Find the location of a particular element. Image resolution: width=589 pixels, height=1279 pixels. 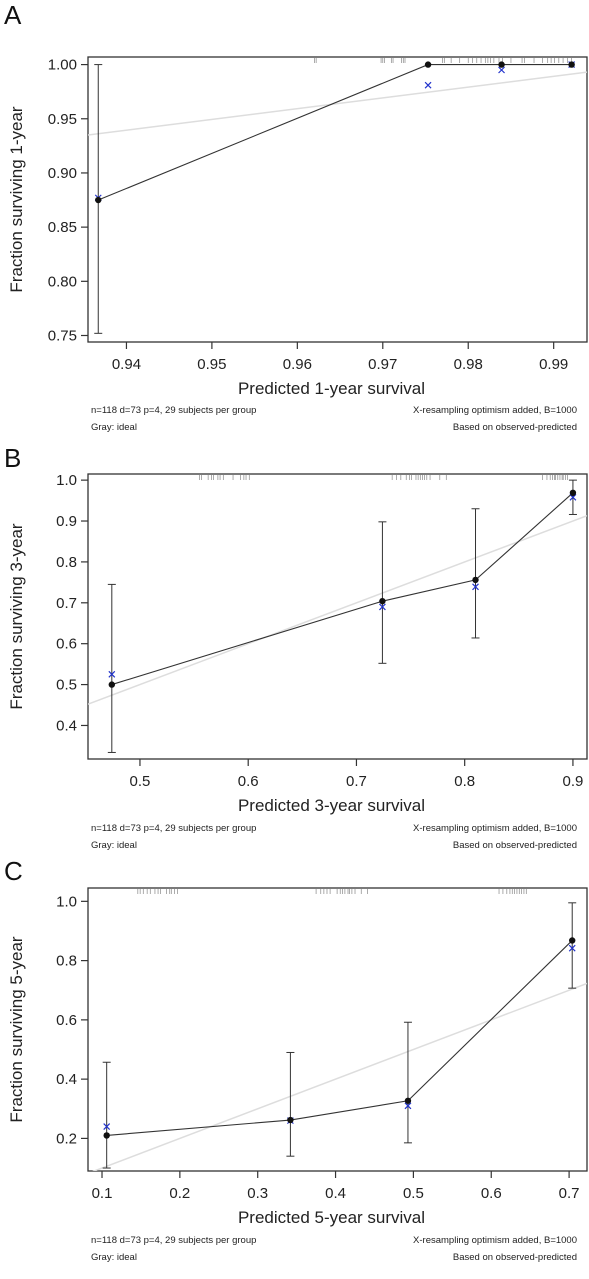

panel-letter: C is located at coordinates (13, 871).